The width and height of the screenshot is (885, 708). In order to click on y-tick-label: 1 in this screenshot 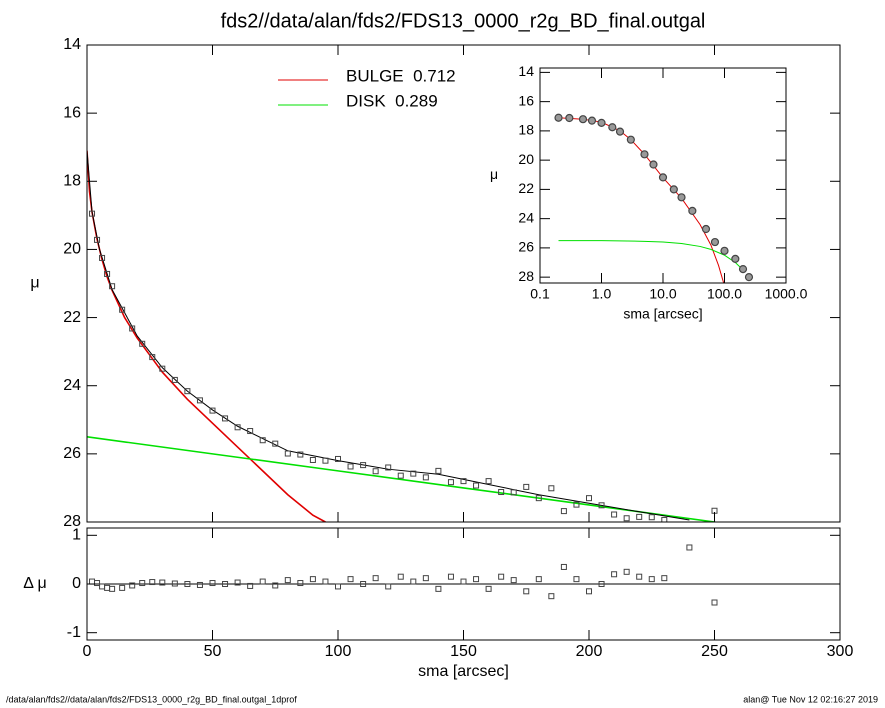, I will do `click(76, 535)`.